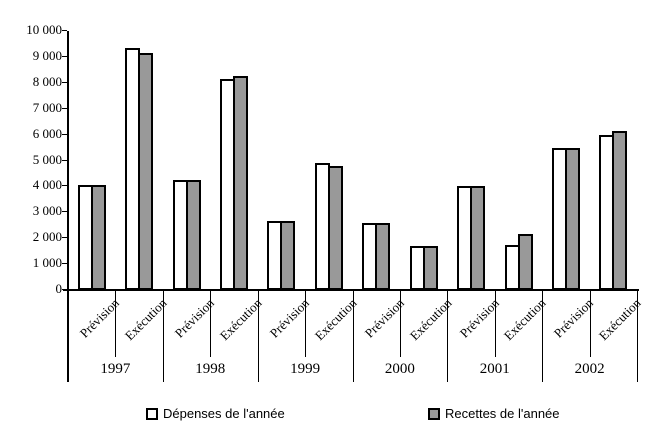 The image size is (660, 434). Describe the element at coordinates (47, 237) in the screenshot. I see `y-axis-tick-label: 2 000` at that location.